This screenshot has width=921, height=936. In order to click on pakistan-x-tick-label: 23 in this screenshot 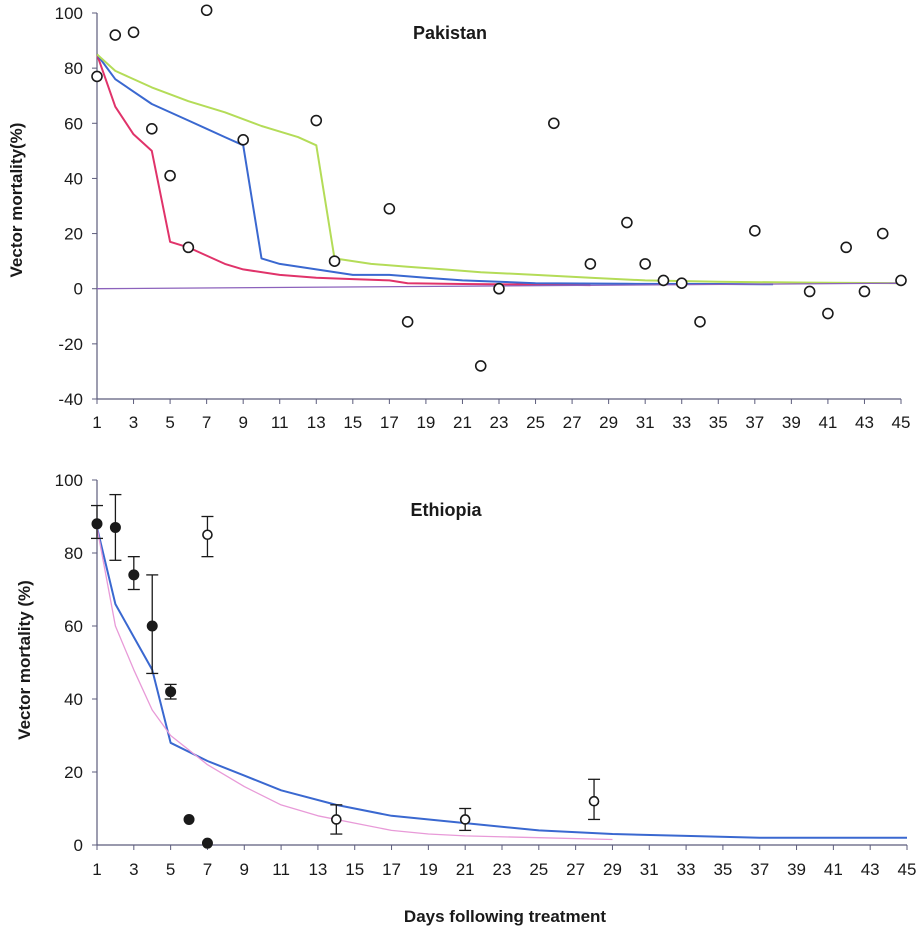, I will do `click(499, 422)`.